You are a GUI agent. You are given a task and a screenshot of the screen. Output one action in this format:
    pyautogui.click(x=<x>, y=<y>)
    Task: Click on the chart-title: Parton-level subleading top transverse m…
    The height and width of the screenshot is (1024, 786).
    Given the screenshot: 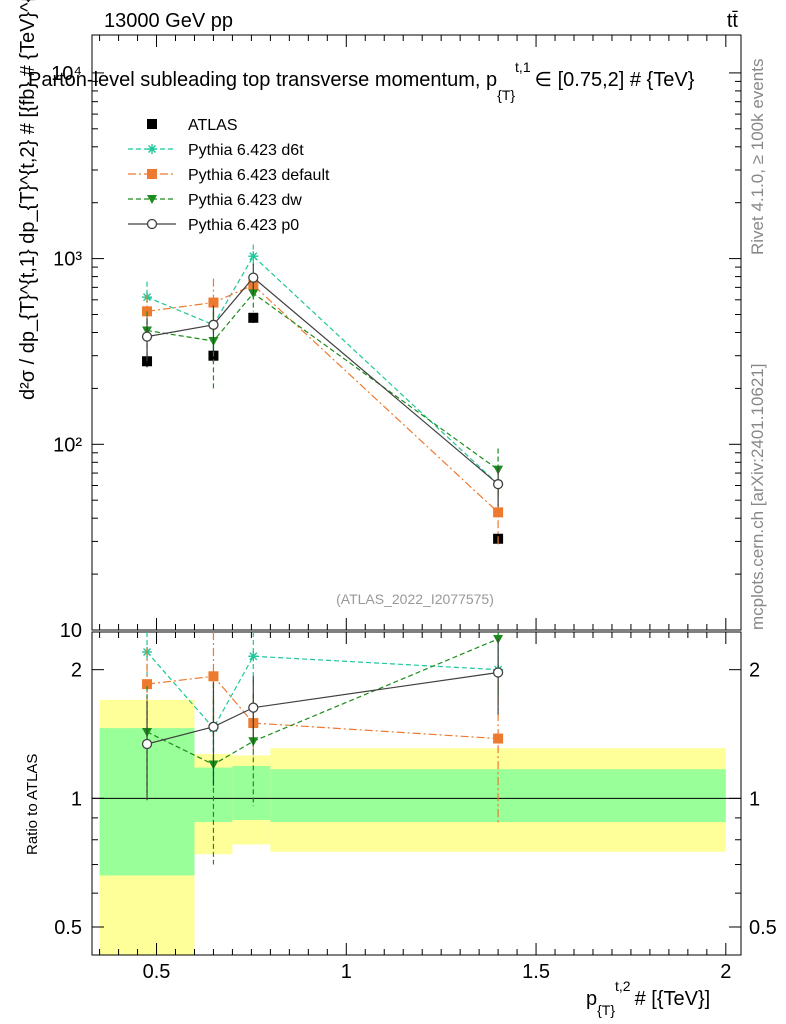 What is the action you would take?
    pyautogui.click(x=361, y=81)
    